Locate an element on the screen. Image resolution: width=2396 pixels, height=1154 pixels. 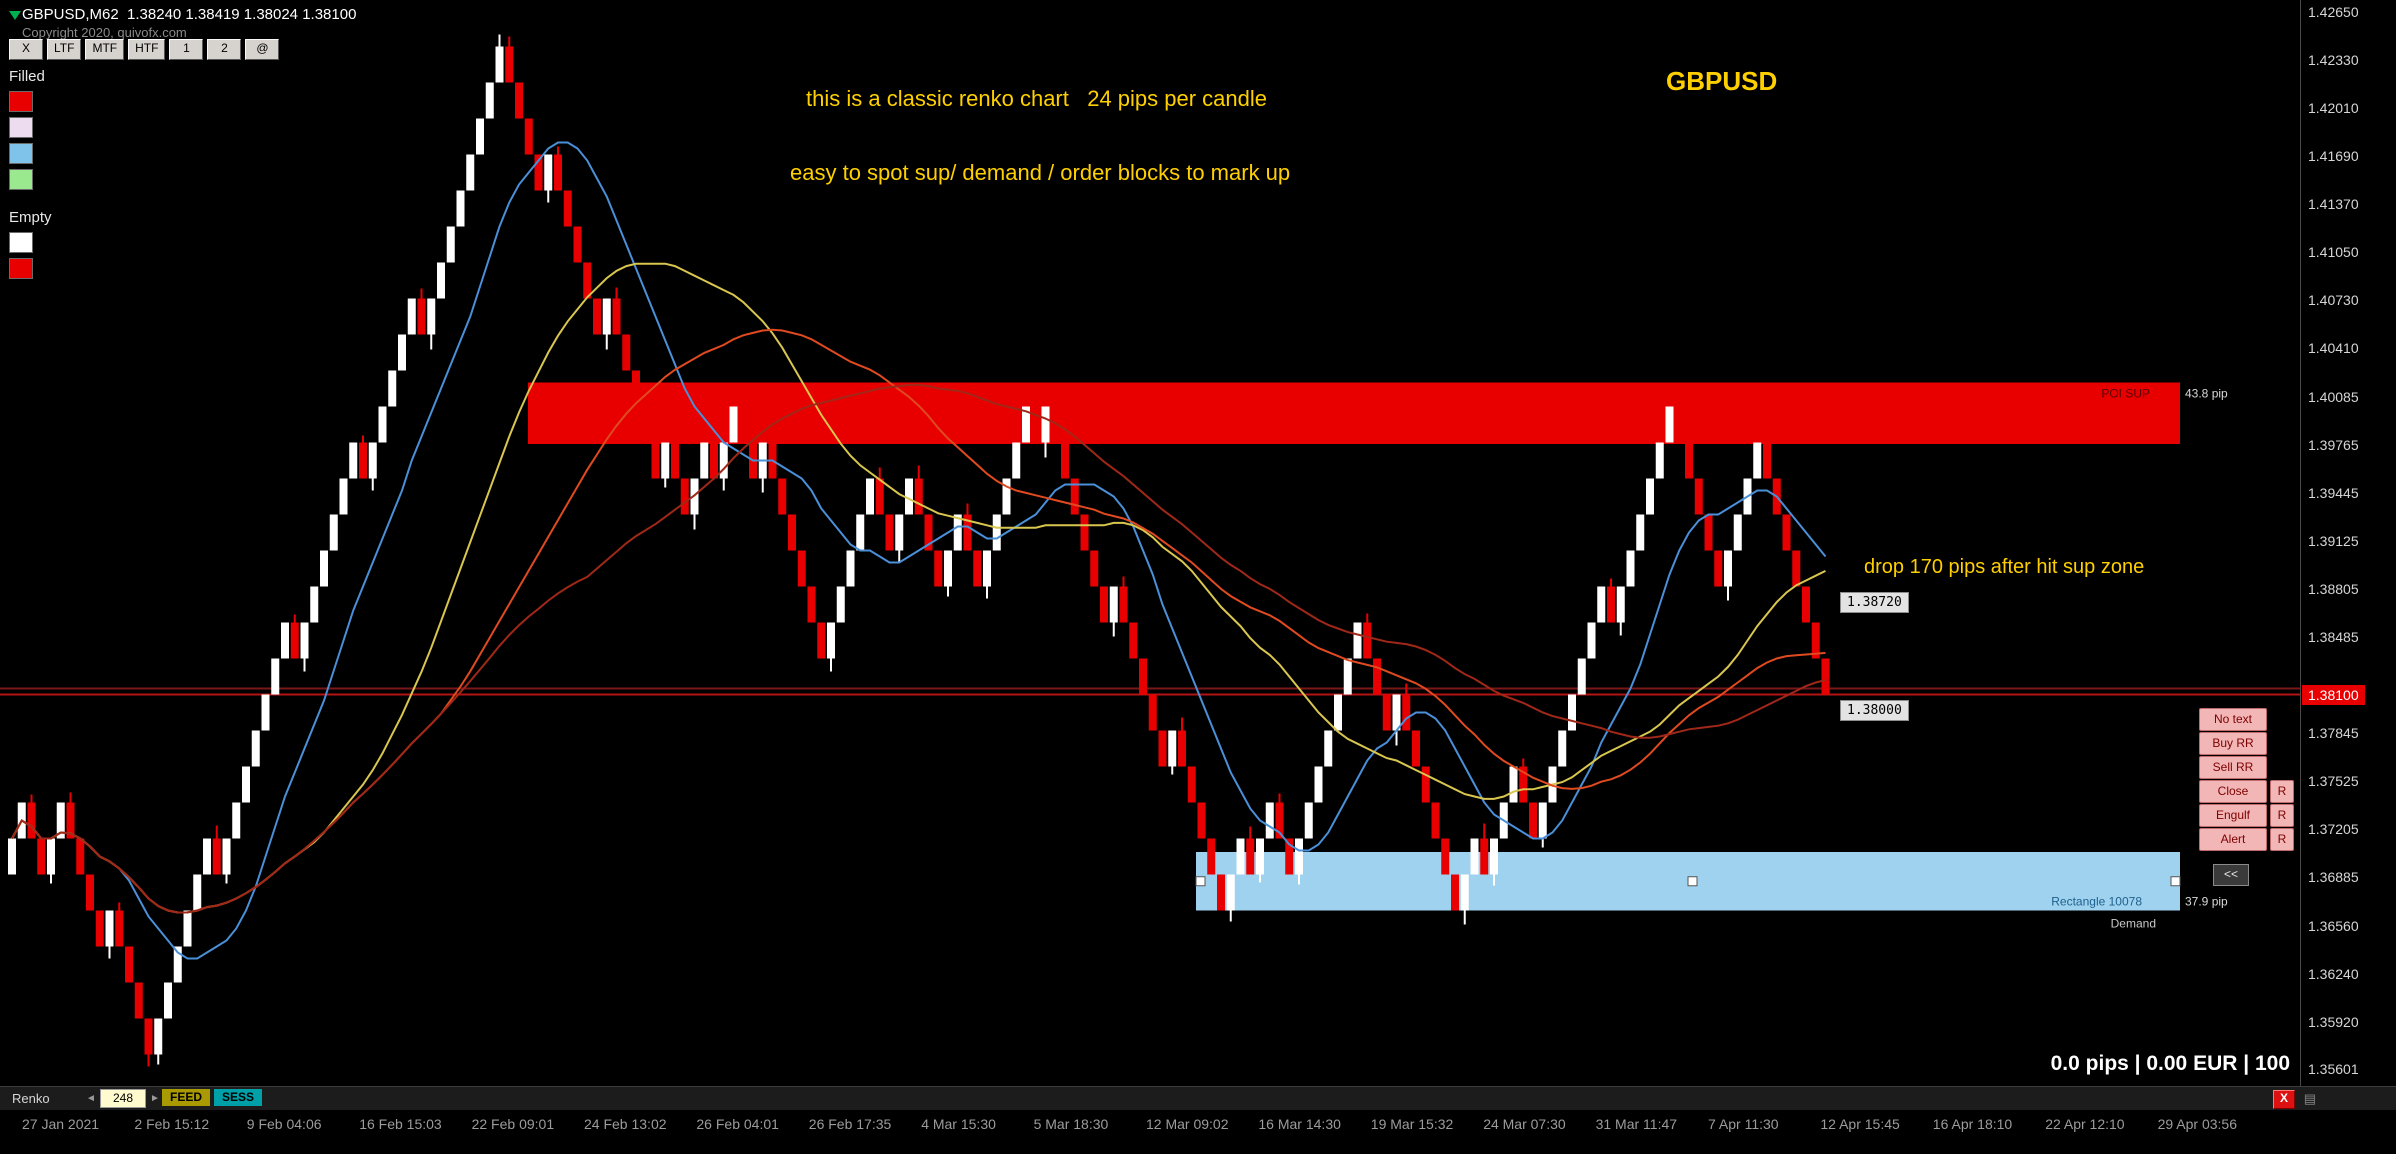
alert-r-button: R is located at coordinates (2282, 839).